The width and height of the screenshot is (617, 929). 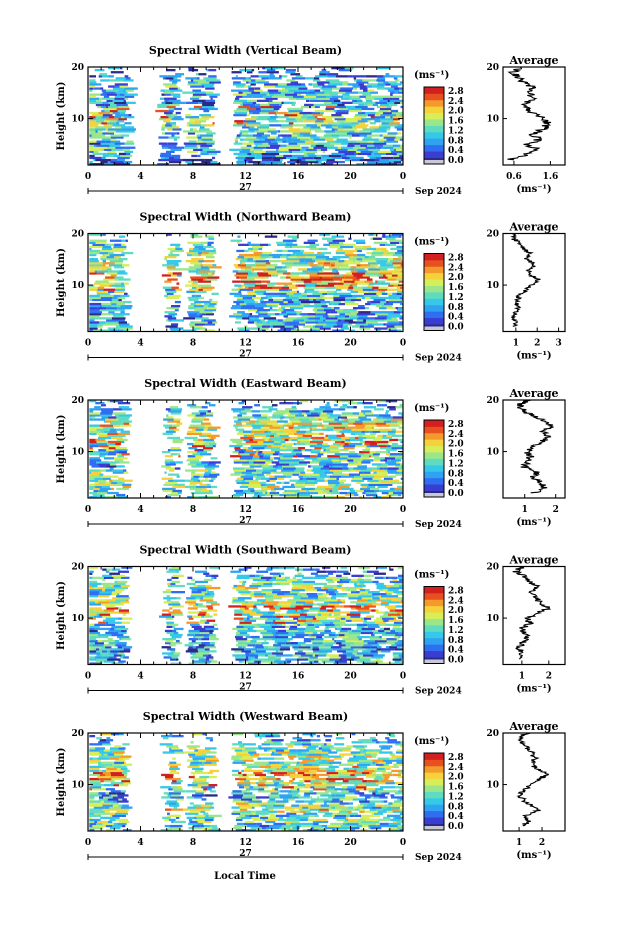 I want to click on colorbar-swatch, so click(x=434, y=430).